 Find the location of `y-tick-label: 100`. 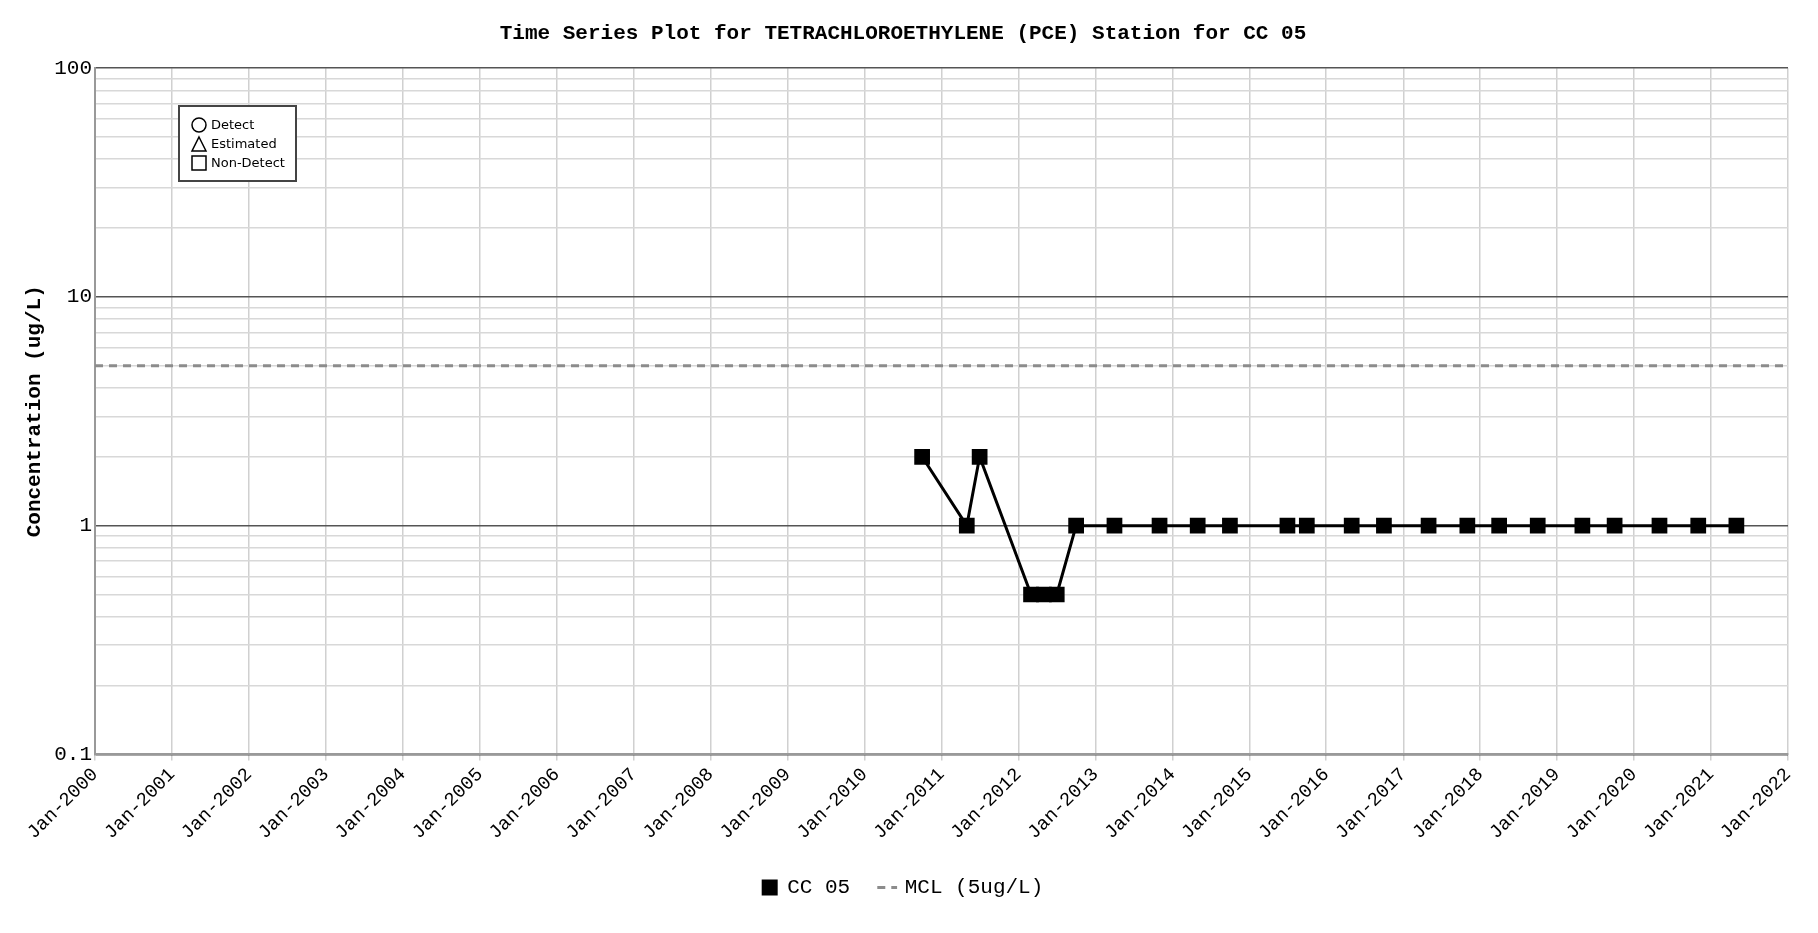

y-tick-label: 100 is located at coordinates (73, 68).